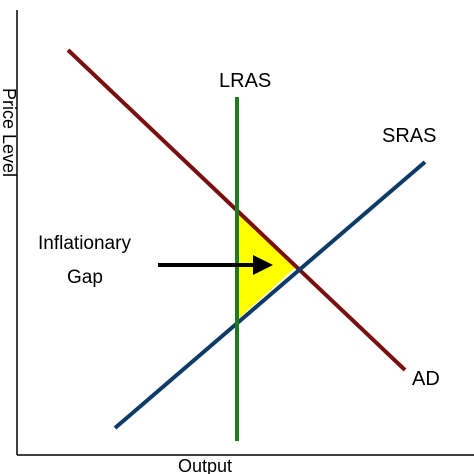 The width and height of the screenshot is (474, 474). What do you see at coordinates (9, 132) in the screenshot?
I see `y-axis-label: Price Level` at bounding box center [9, 132].